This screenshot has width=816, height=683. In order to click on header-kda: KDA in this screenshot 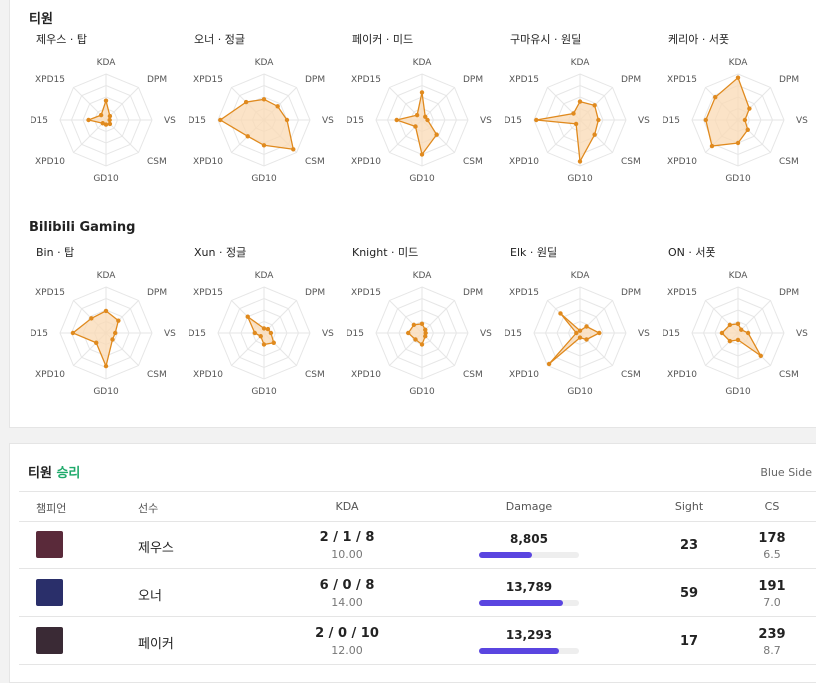, I will do `click(347, 506)`.